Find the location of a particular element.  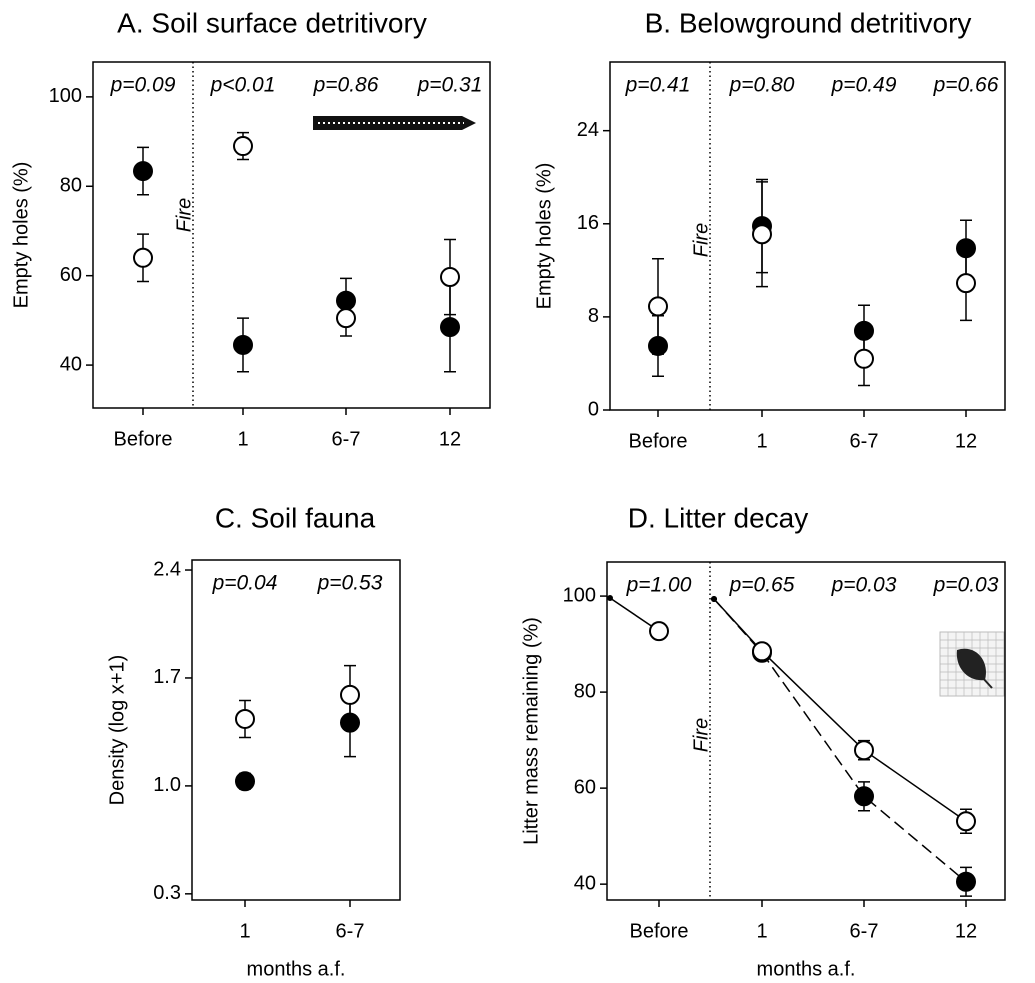

y-tick-label: 0.3 is located at coordinates (167, 893).